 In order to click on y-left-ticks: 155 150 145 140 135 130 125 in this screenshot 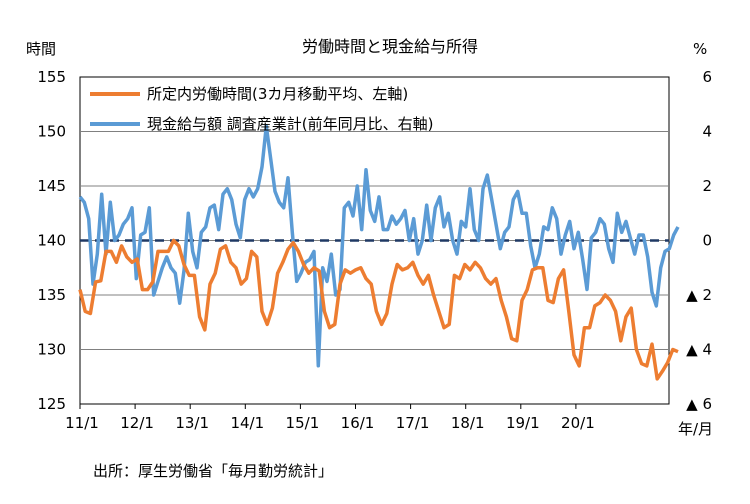, I will do `click(51, 240)`.